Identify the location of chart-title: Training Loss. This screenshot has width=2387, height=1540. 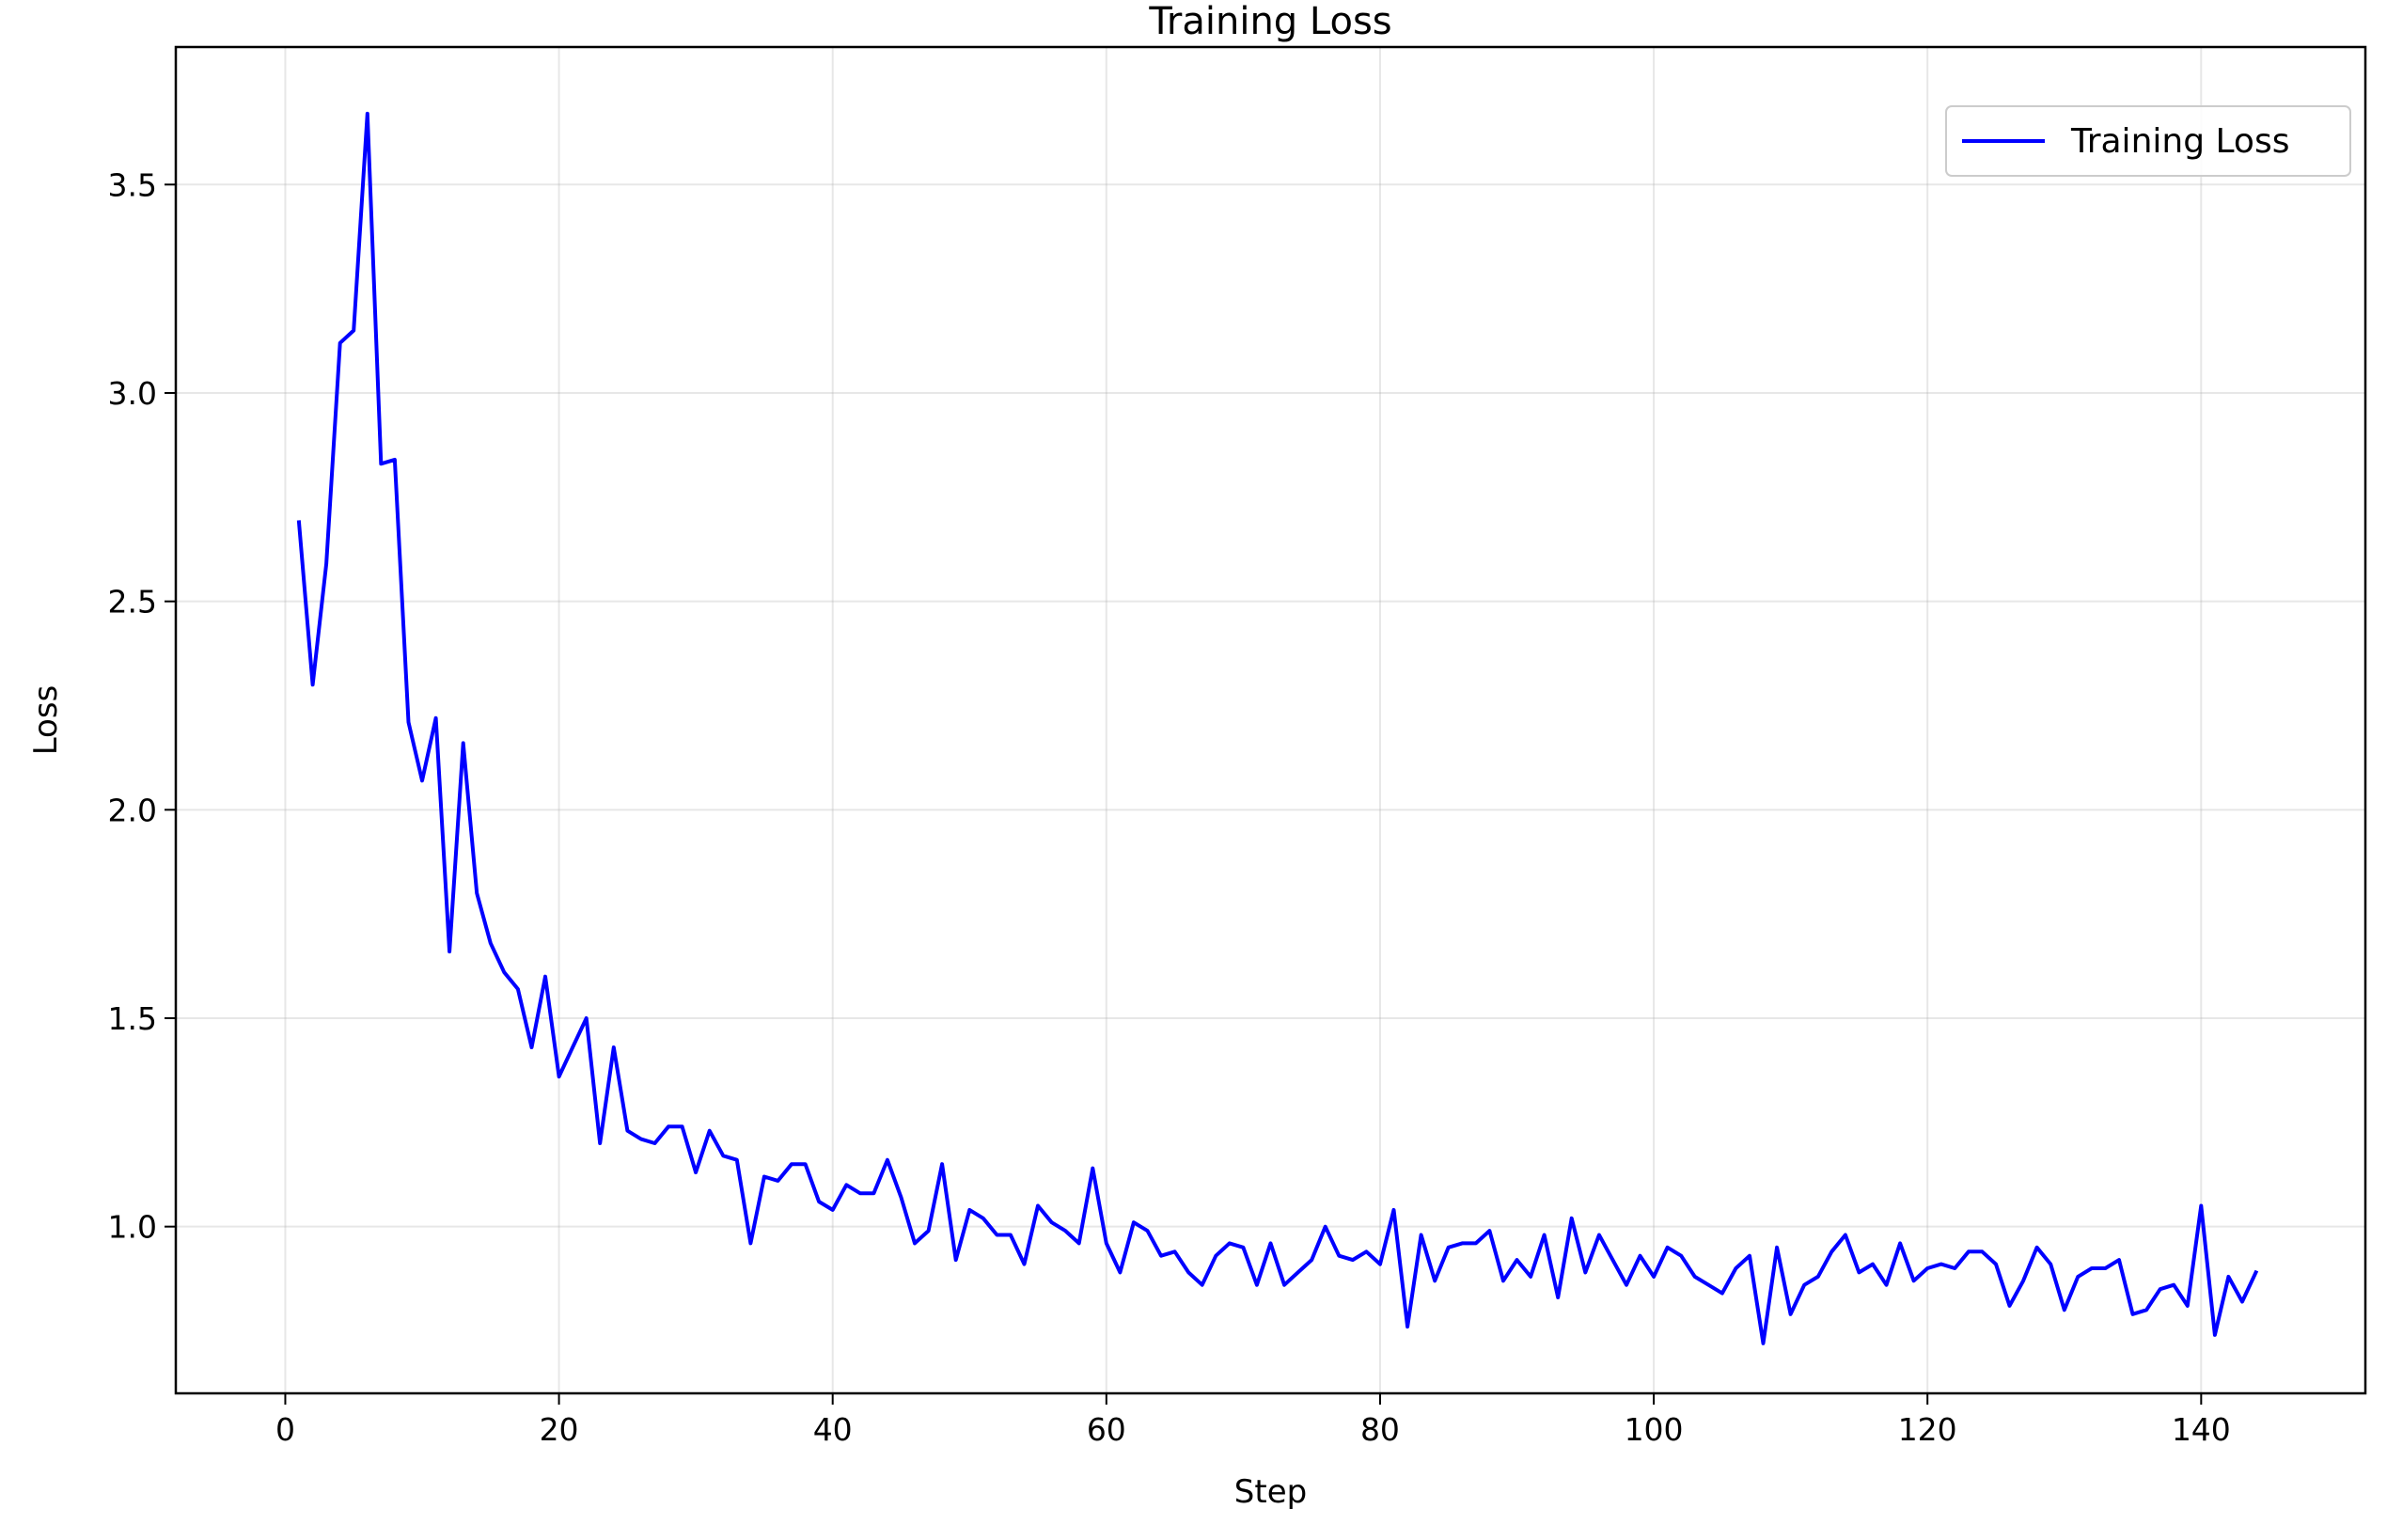
(1269, 22).